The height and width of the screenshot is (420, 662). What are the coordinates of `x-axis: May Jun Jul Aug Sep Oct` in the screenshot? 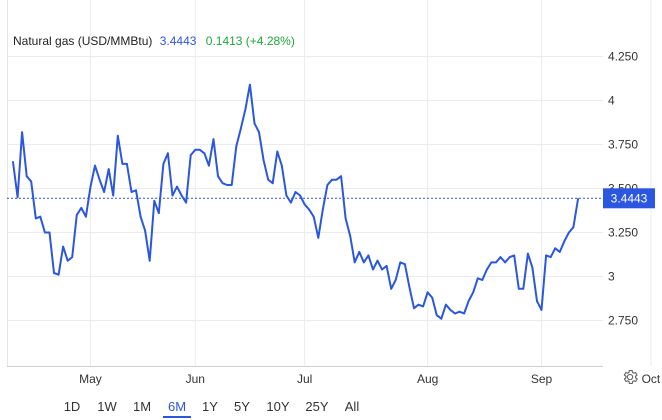 It's located at (370, 379).